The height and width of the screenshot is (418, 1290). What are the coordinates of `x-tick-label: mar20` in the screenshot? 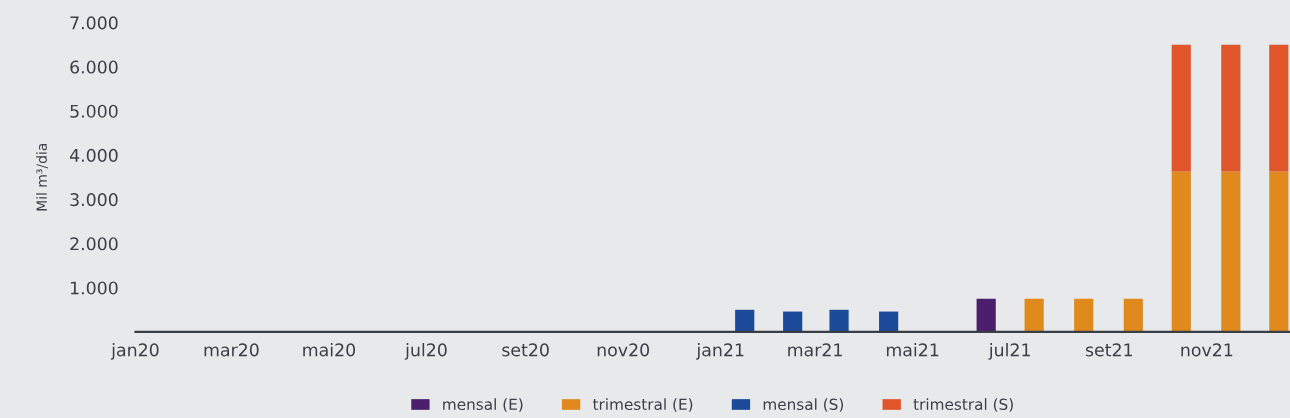 It's located at (231, 350).